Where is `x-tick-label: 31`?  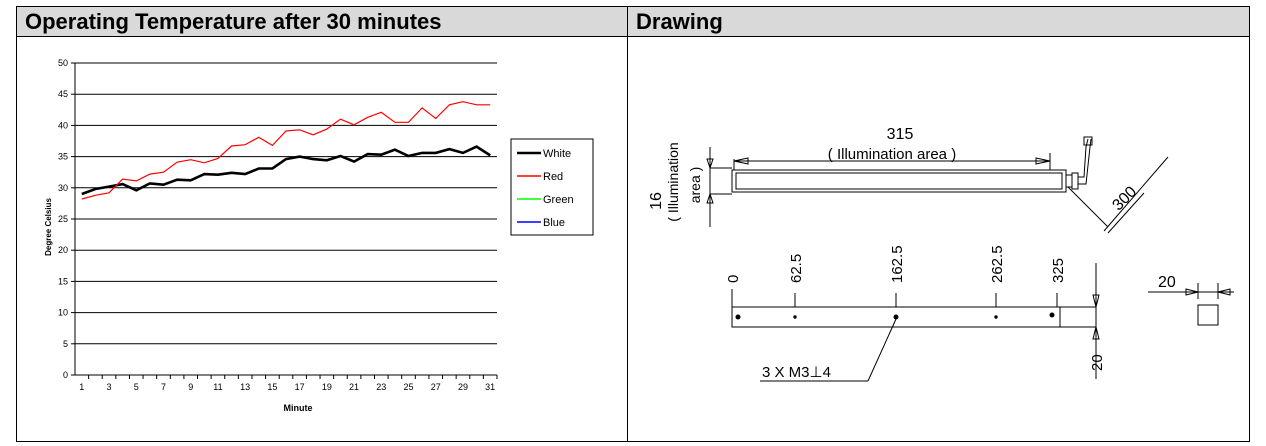
x-tick-label: 31 is located at coordinates (490, 387).